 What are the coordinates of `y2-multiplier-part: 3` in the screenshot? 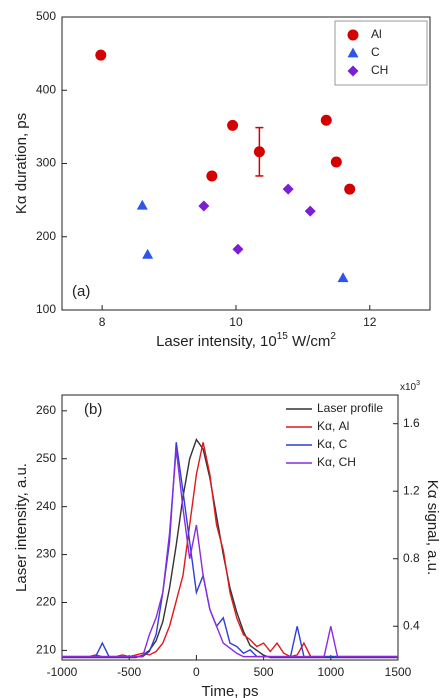 It's located at (418, 383).